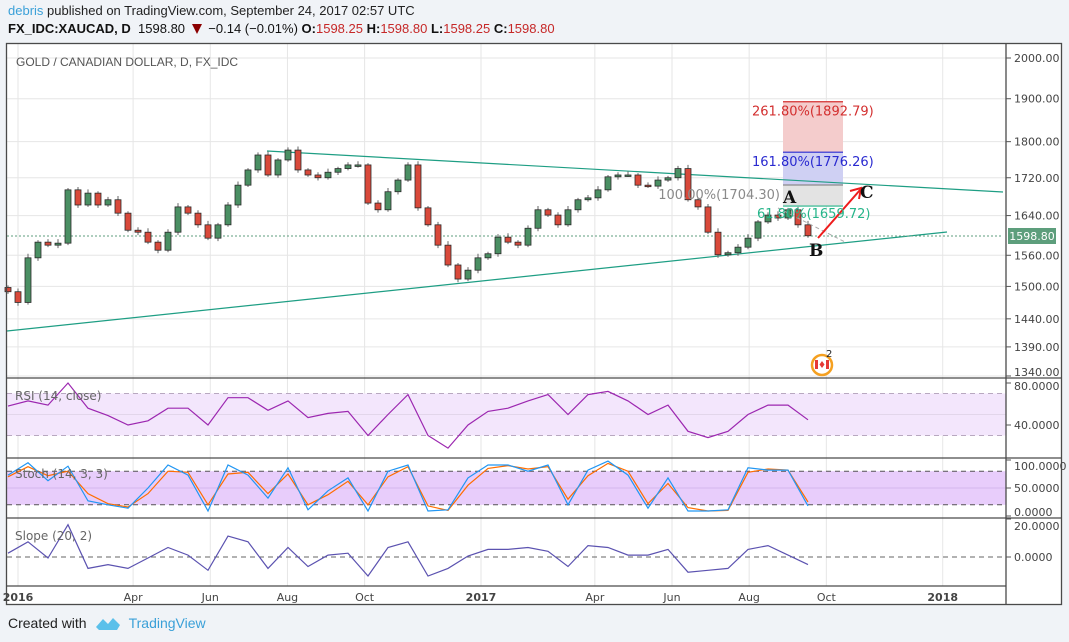  Describe the element at coordinates (1037, 286) in the screenshot. I see `price-tick-label: 1500.00` at that location.